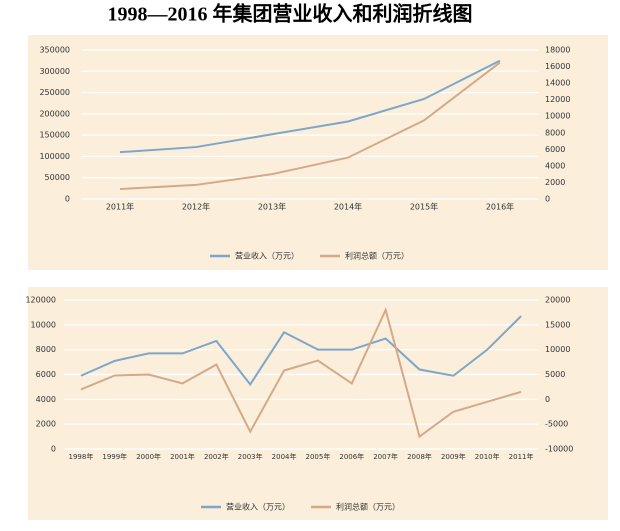  What do you see at coordinates (555, 182) in the screenshot?
I see `y2-tick-label: 2000` at bounding box center [555, 182].